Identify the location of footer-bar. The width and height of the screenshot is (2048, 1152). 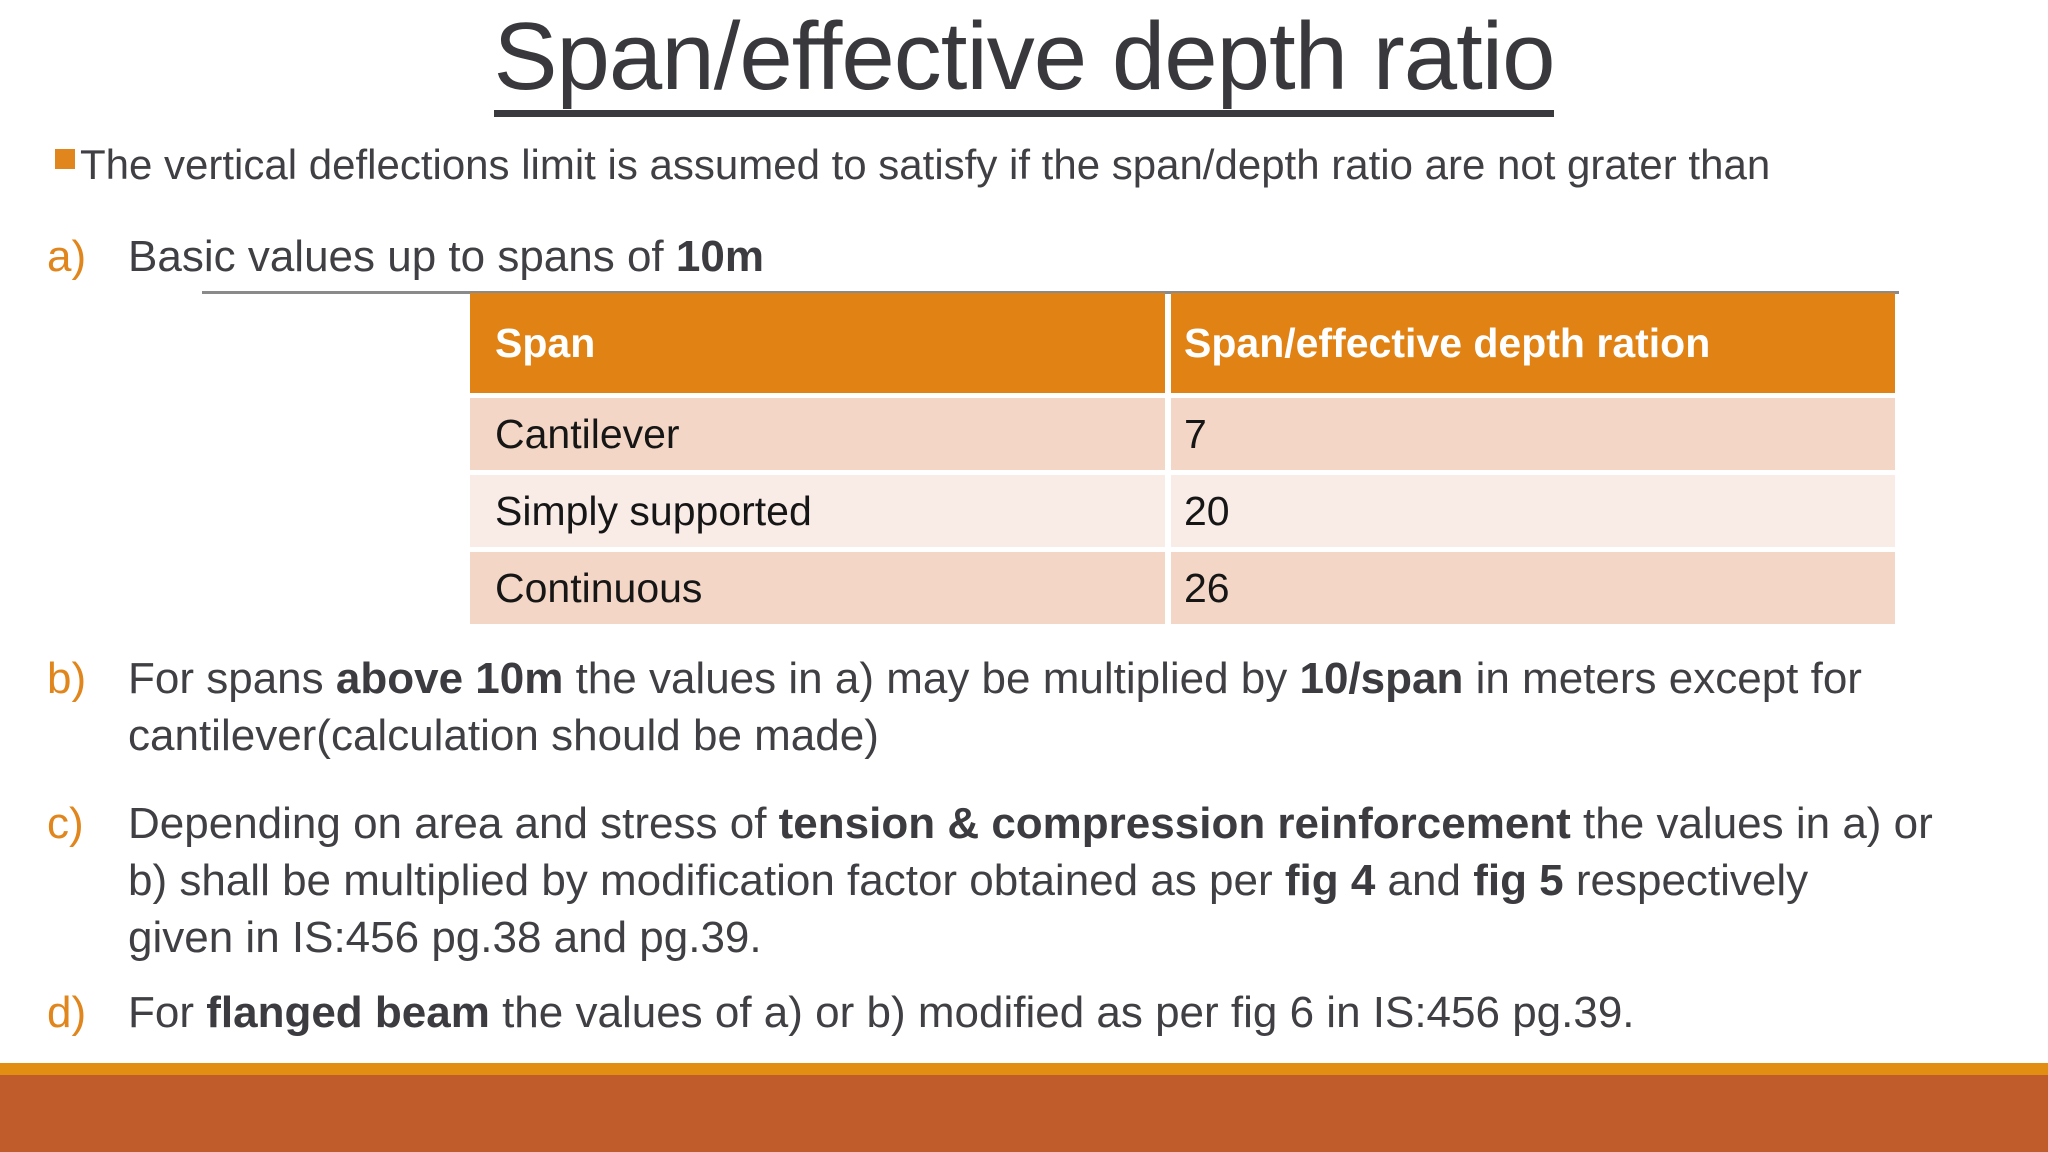
(1024, 1113).